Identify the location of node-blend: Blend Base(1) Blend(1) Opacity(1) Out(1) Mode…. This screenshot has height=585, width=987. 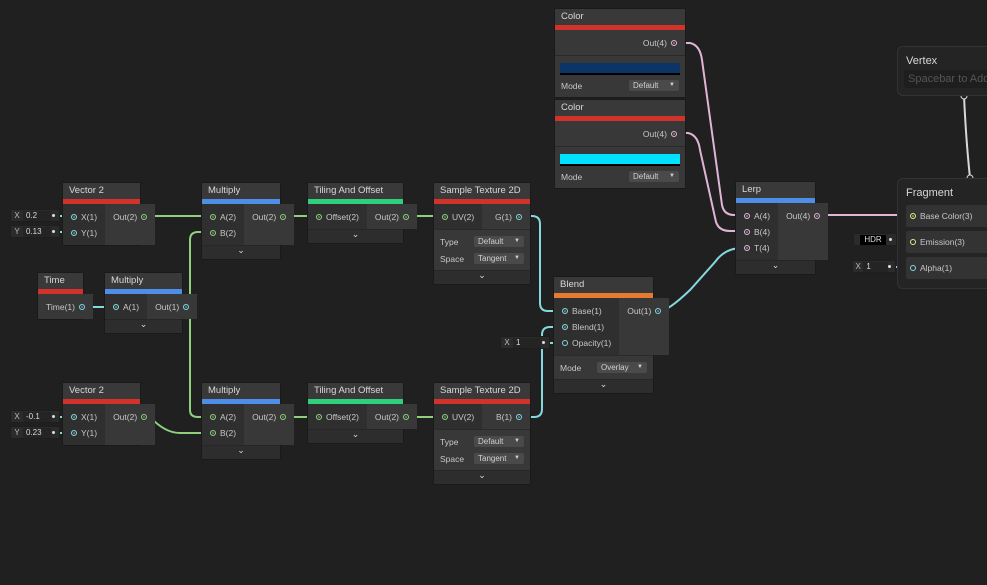
(611, 335).